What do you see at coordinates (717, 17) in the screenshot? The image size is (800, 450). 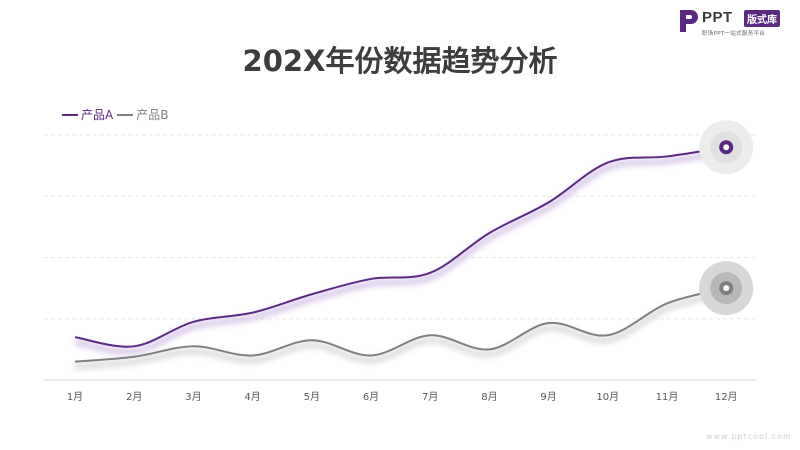 I see `logo-brand: PPT` at bounding box center [717, 17].